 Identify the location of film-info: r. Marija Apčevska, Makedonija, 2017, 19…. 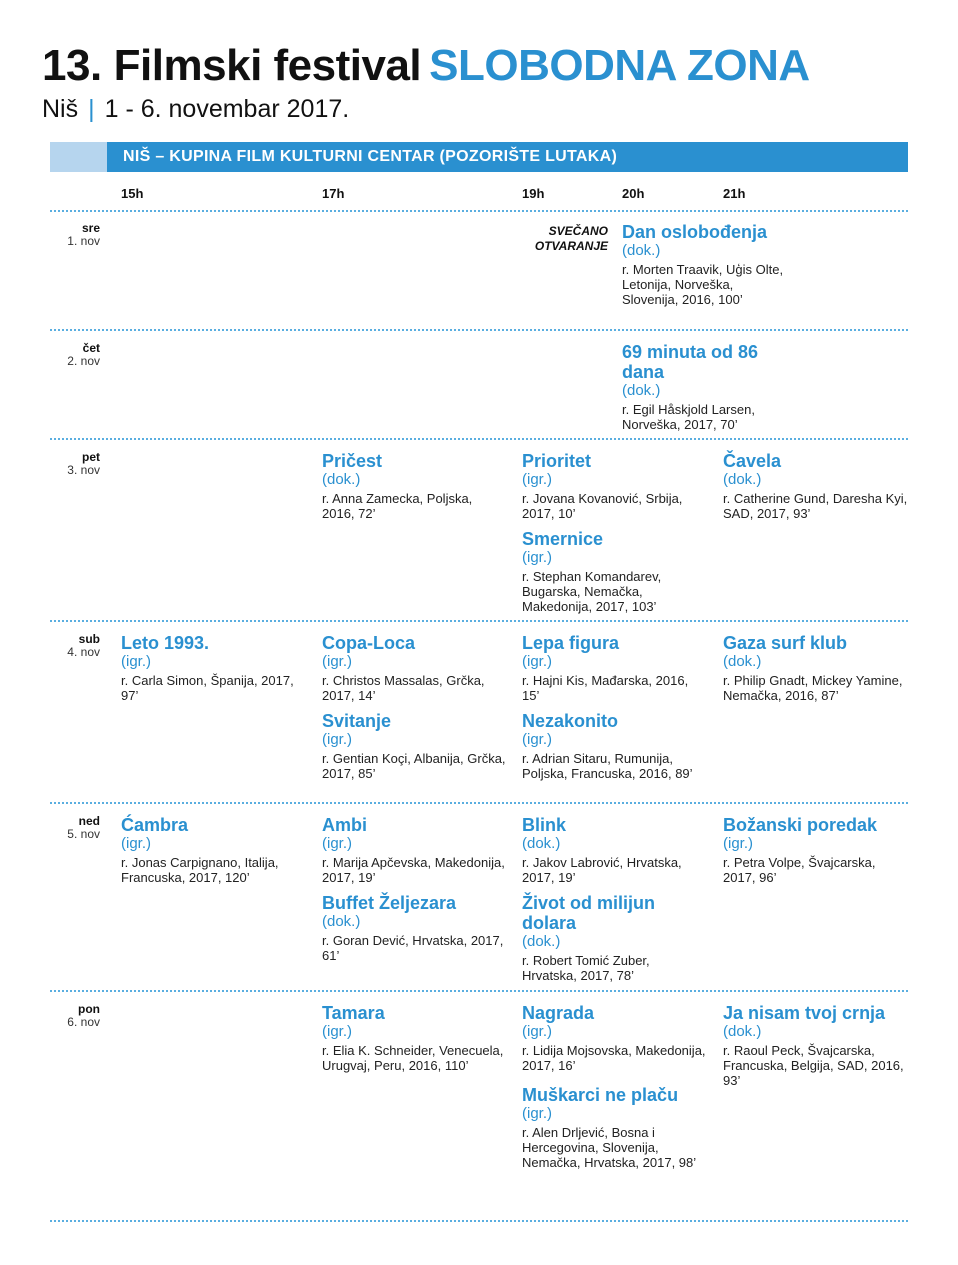
(413, 870).